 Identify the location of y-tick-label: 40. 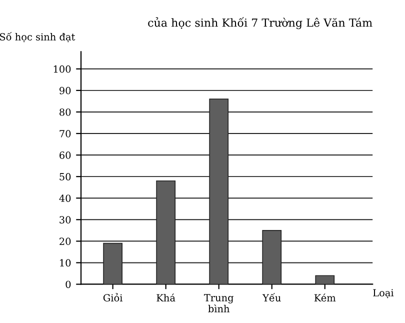
(65, 198).